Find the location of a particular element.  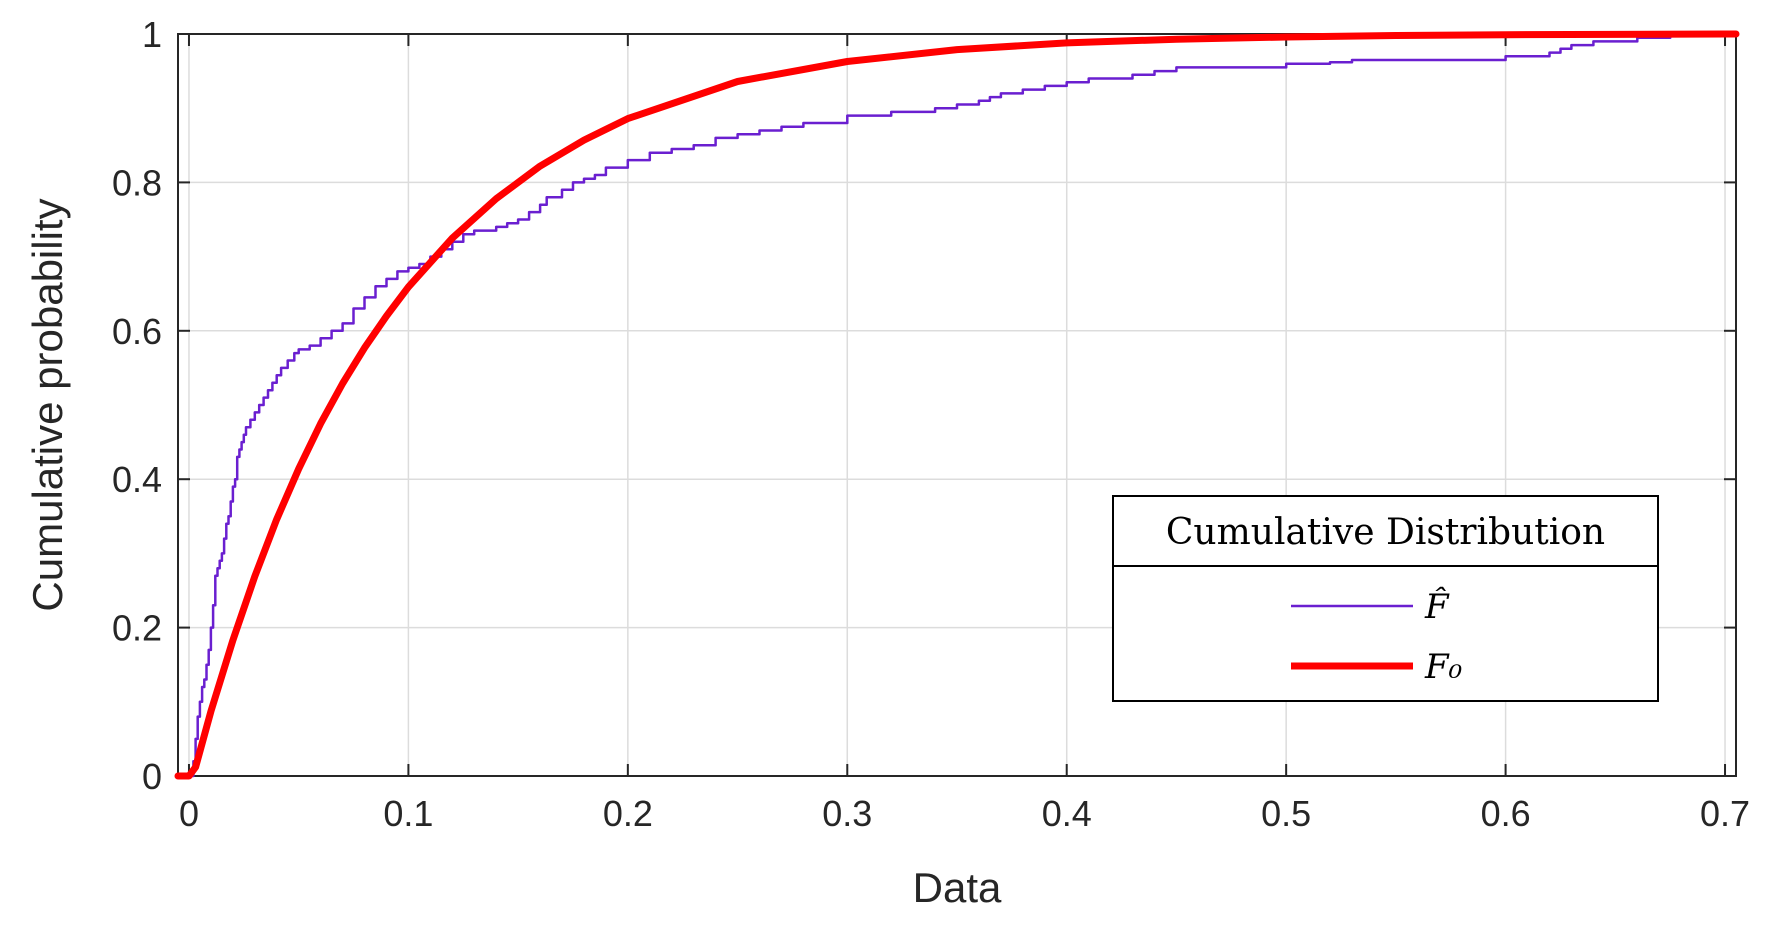

y-tick-label: 0.2 is located at coordinates (137, 628).